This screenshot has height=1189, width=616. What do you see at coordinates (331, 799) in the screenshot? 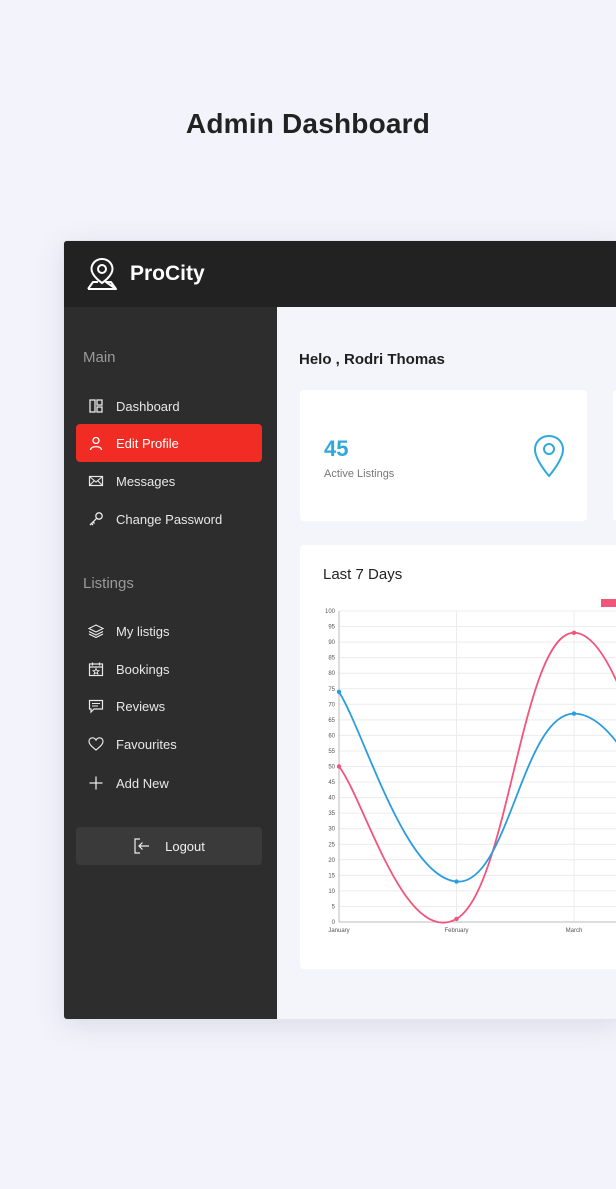
I see `y-tick-label: 40` at bounding box center [331, 799].